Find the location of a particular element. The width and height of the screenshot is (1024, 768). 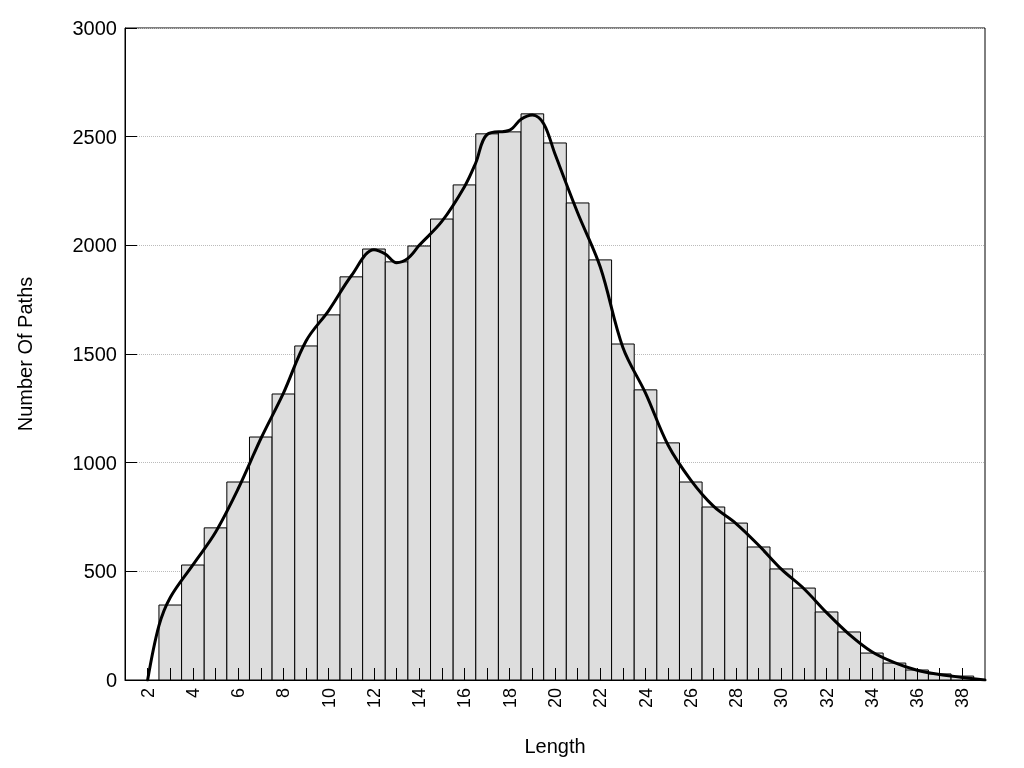

y-tick-label: 3000 is located at coordinates (94, 28).